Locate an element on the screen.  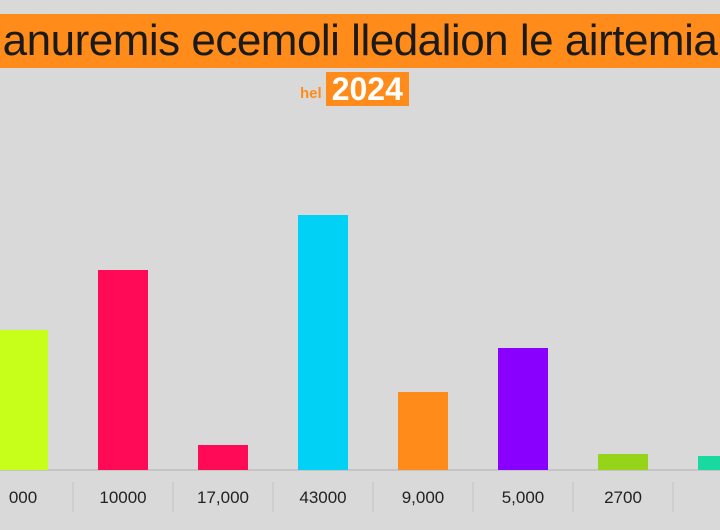
chart-subtitle: hel 2024 is located at coordinates (354, 89).